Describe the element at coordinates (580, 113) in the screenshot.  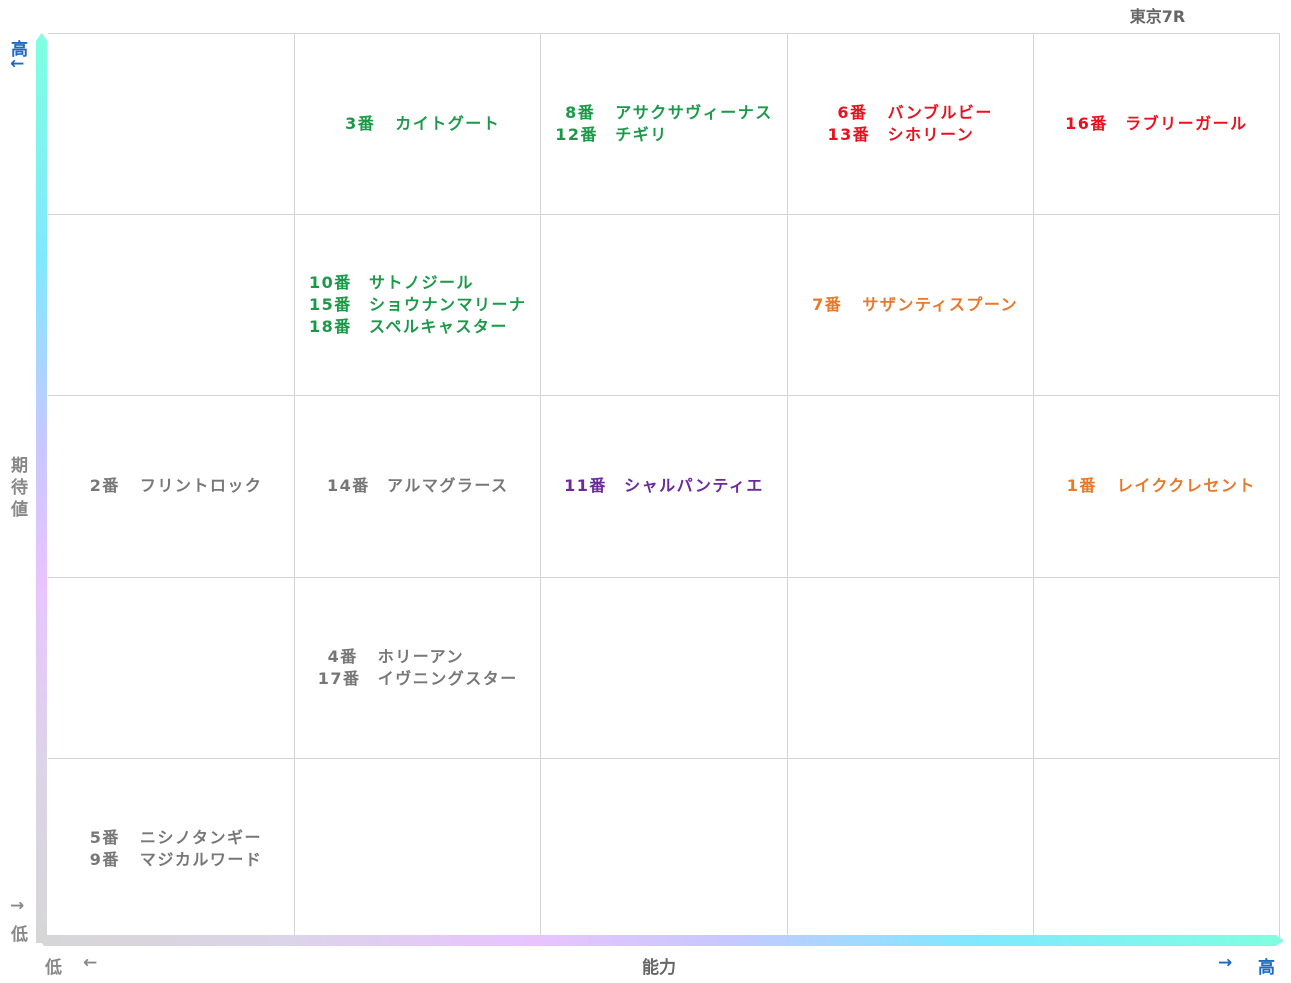
I see `horse-number: 8番` at that location.